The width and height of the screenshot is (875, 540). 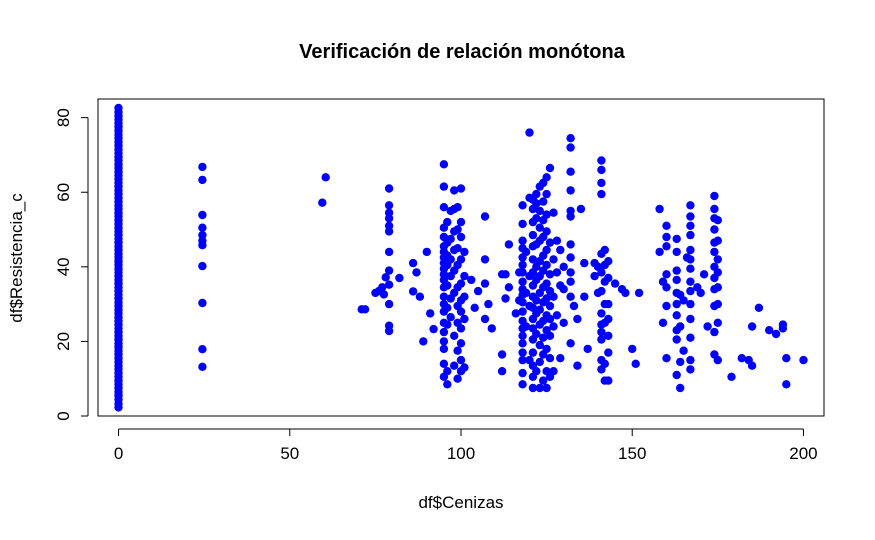 What do you see at coordinates (466, 446) in the screenshot?
I see `x-axis-ticks: 0 50 100 150 200` at bounding box center [466, 446].